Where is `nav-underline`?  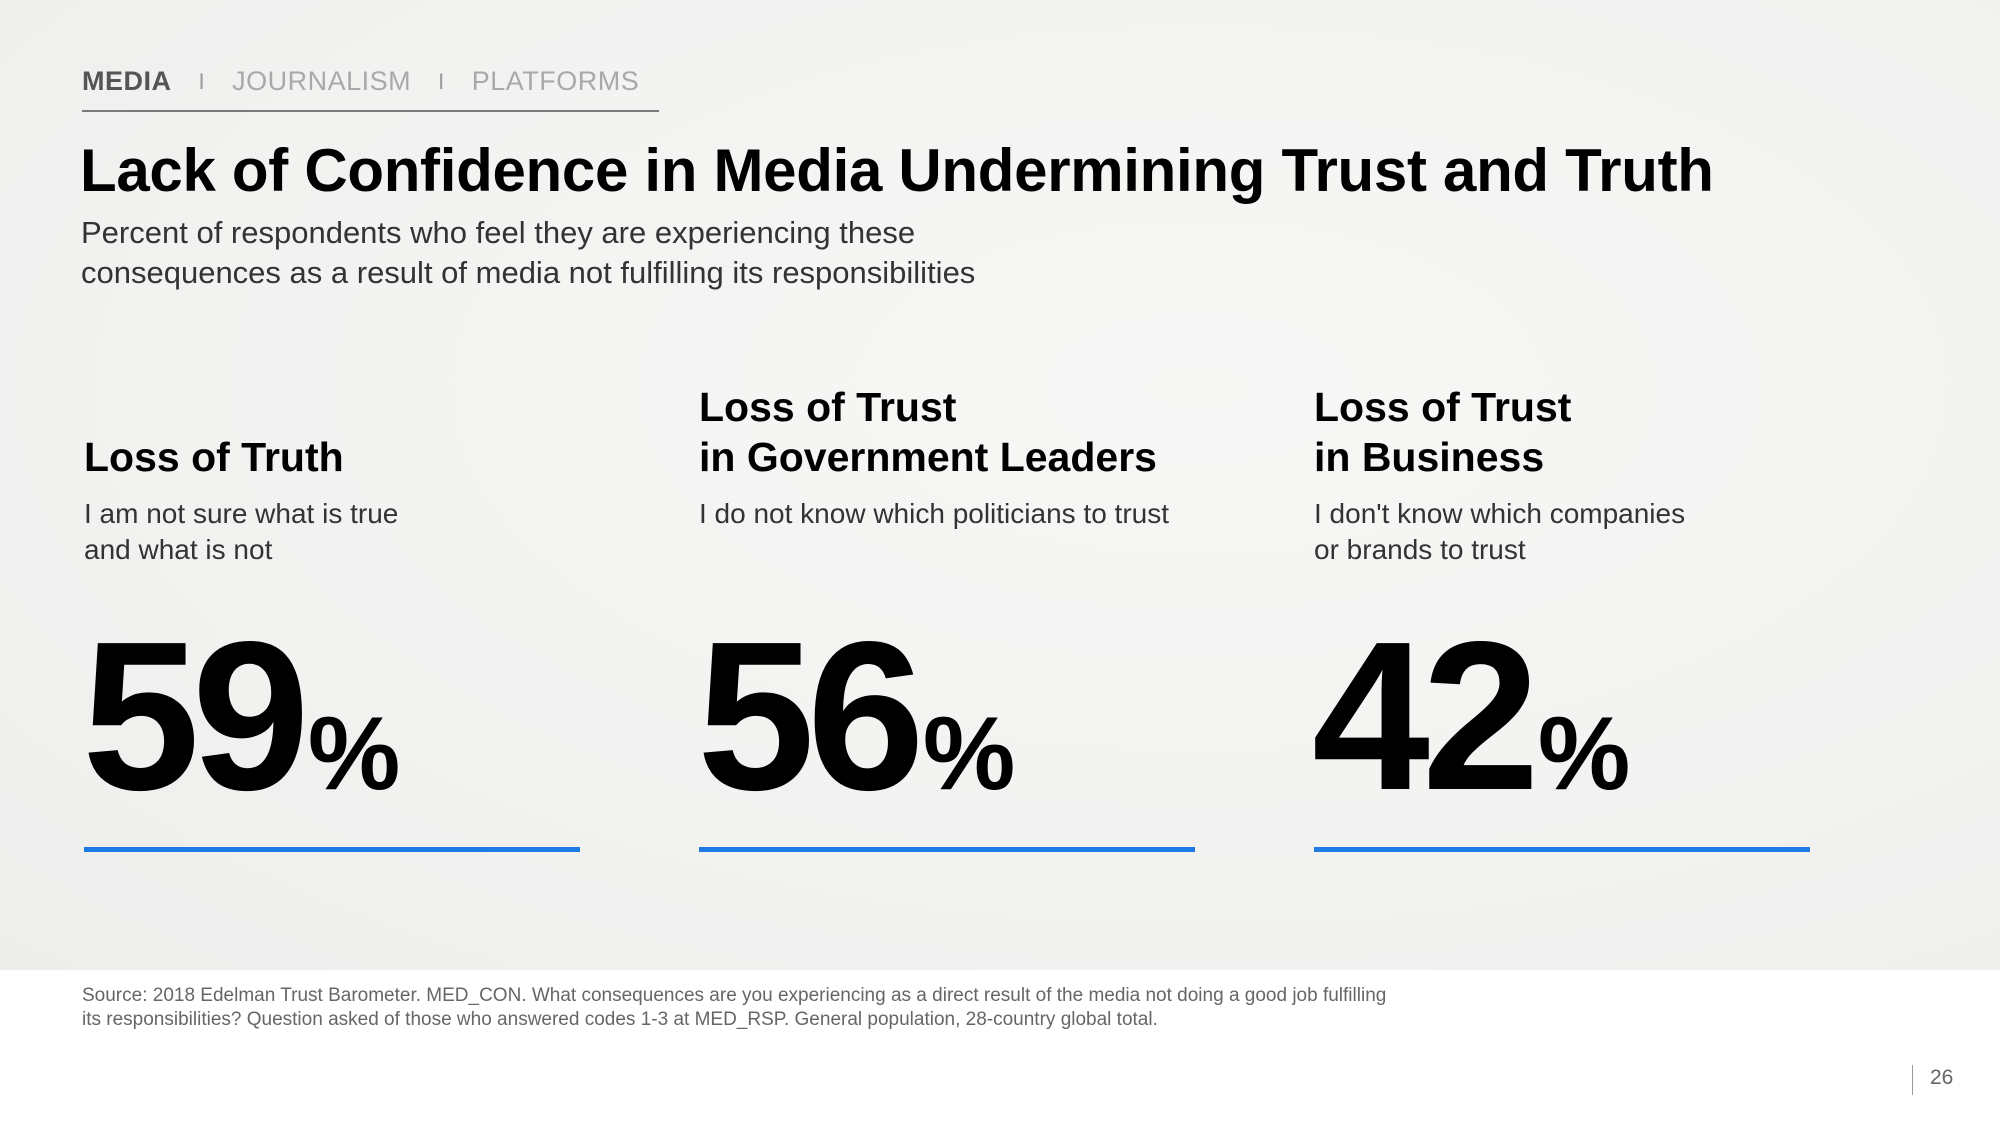 nav-underline is located at coordinates (370, 111).